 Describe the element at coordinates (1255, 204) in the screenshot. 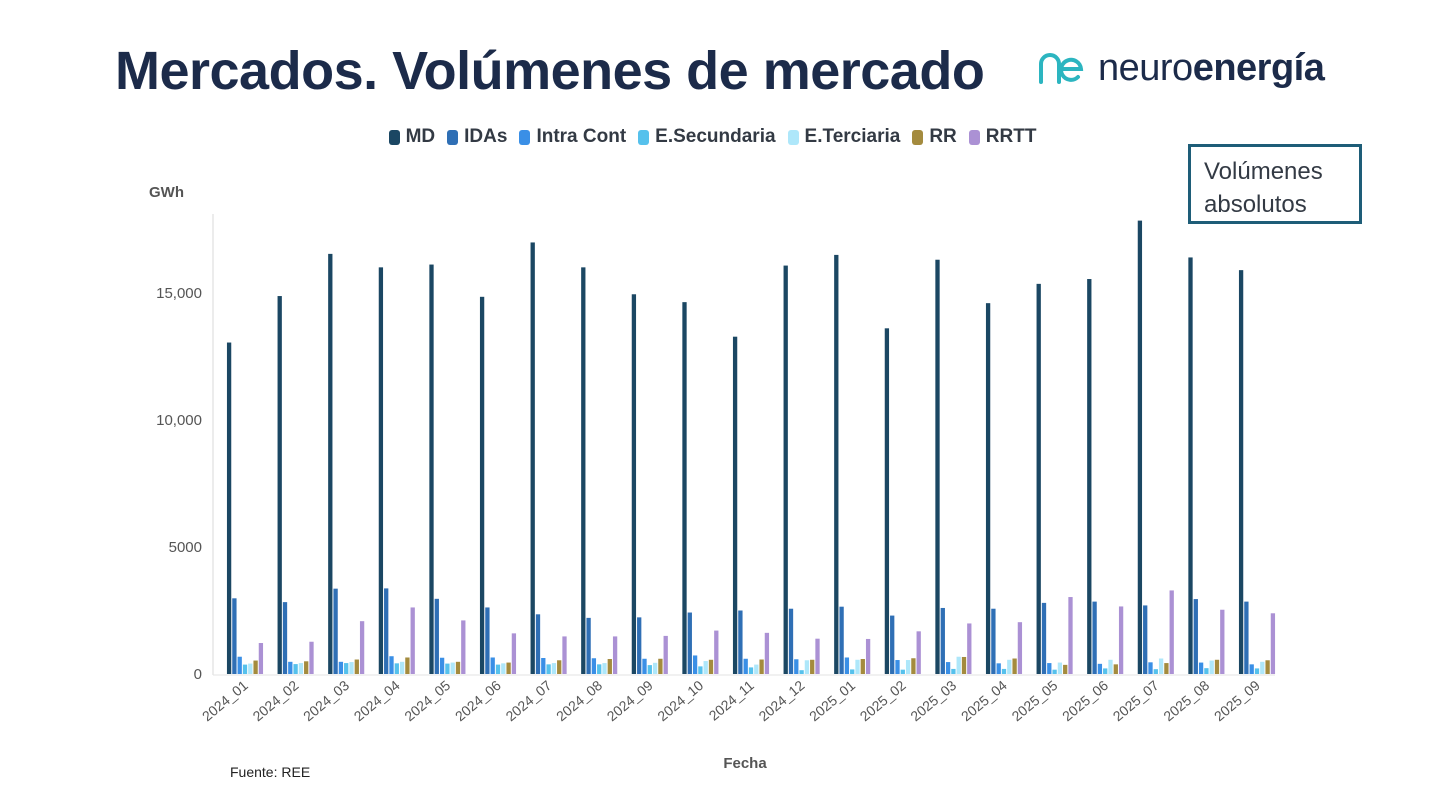

I see `info-box-line2: absolutos` at that location.